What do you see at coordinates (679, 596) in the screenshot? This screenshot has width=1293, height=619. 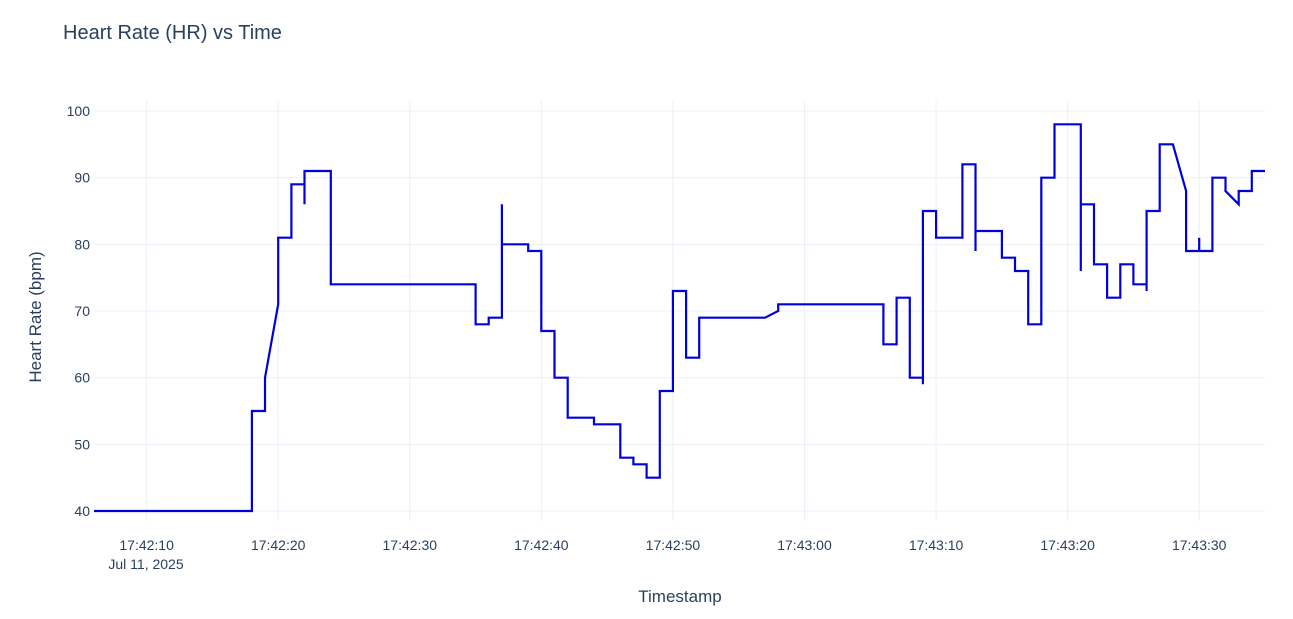 I see `x-axis-title: Timestamp` at bounding box center [679, 596].